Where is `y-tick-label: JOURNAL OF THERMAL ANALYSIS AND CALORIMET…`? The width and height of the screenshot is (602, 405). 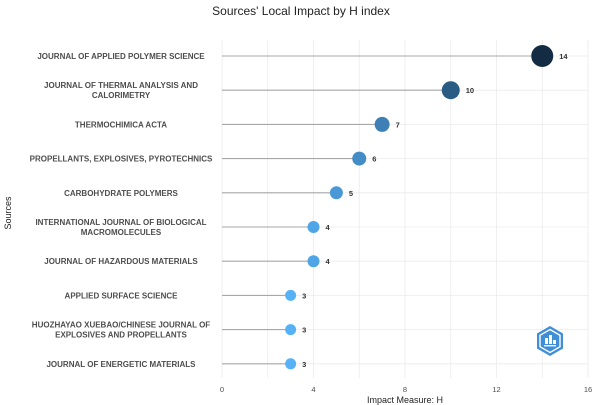 y-tick-label: JOURNAL OF THERMAL ANALYSIS AND CALORIMET… is located at coordinates (121, 90).